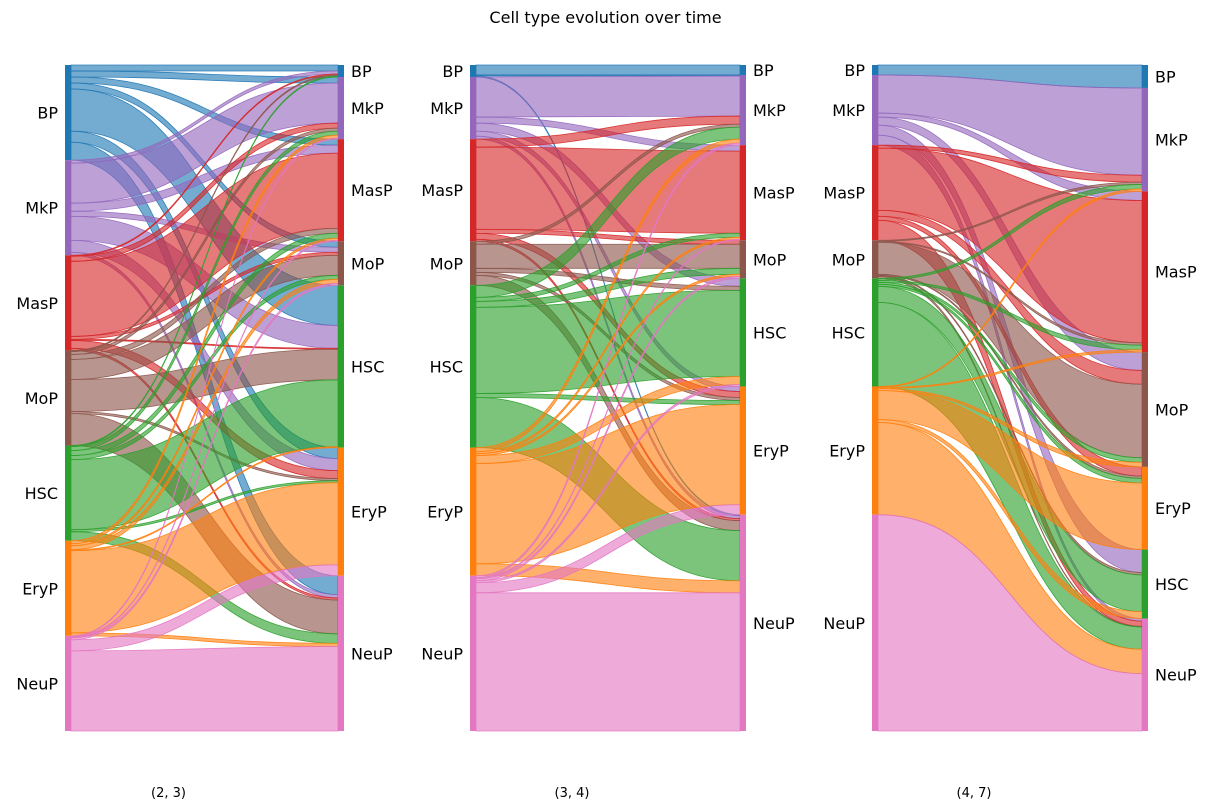 The height and width of the screenshot is (811, 1211). I want to click on flow-EryP-to-EryP, so click(1010, 470).